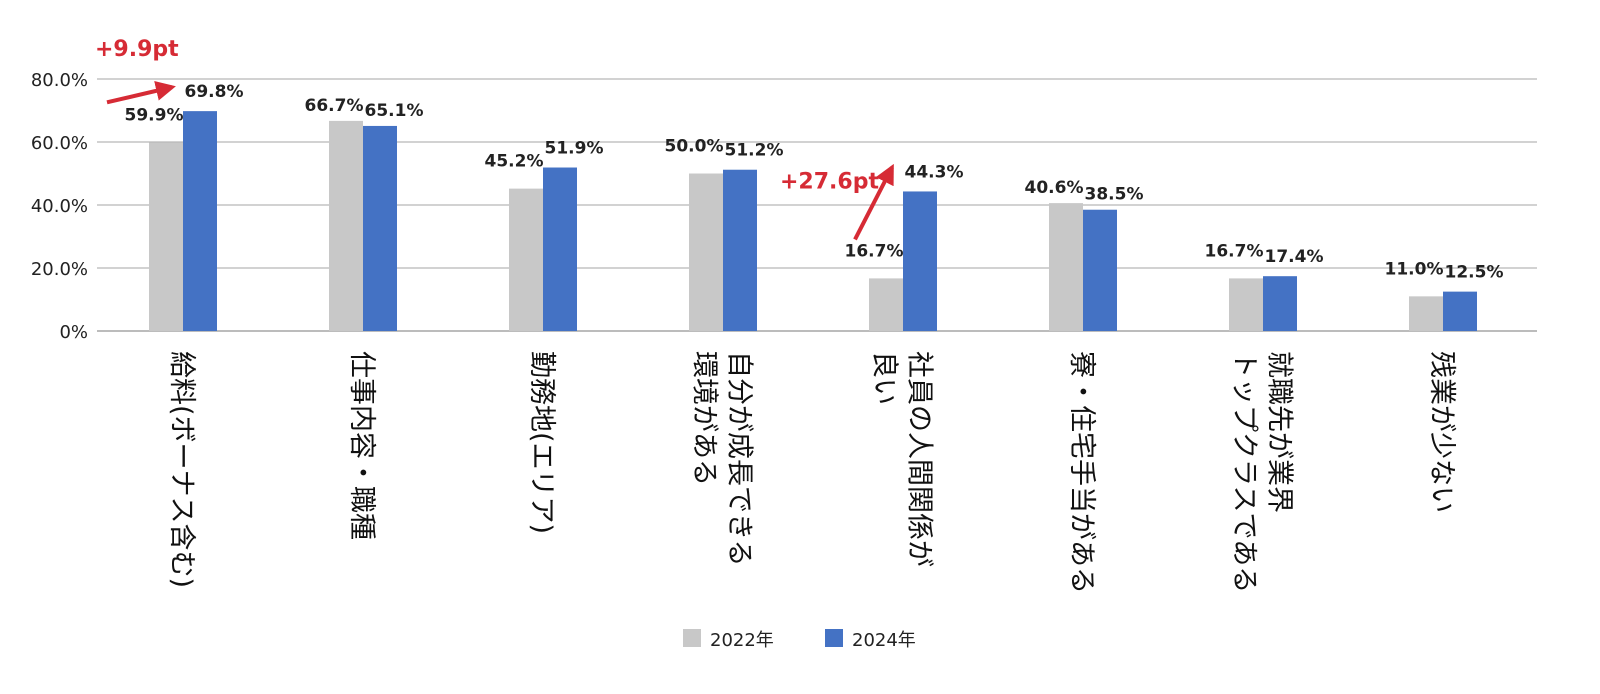 The width and height of the screenshot is (1600, 694). What do you see at coordinates (739, 458) in the screenshot?
I see `category-label: 自分が成長できる` at bounding box center [739, 458].